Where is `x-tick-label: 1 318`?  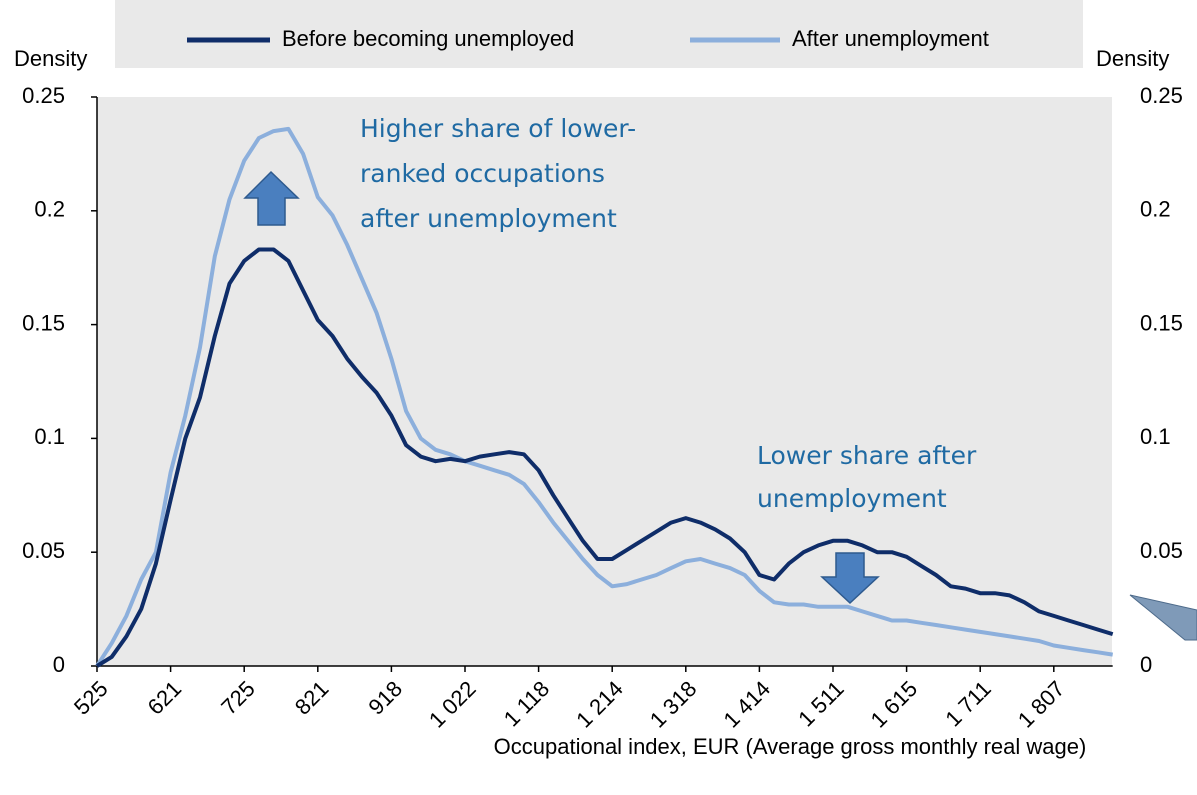
x-tick-label: 1 318 is located at coordinates (673, 704).